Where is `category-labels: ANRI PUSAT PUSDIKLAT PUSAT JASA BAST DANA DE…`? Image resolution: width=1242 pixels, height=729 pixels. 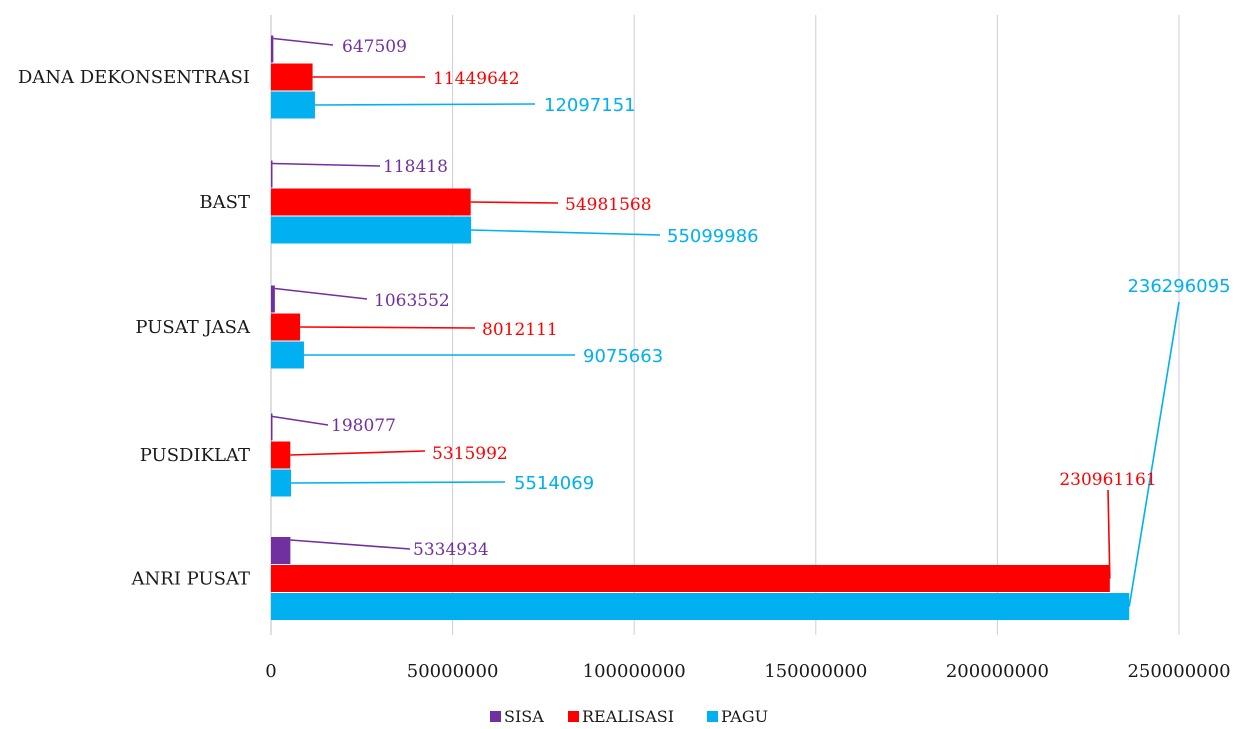
category-labels: ANRI PUSAT PUSDIKLAT PUSAT JASA BAST DANA DE… is located at coordinates (134, 328).